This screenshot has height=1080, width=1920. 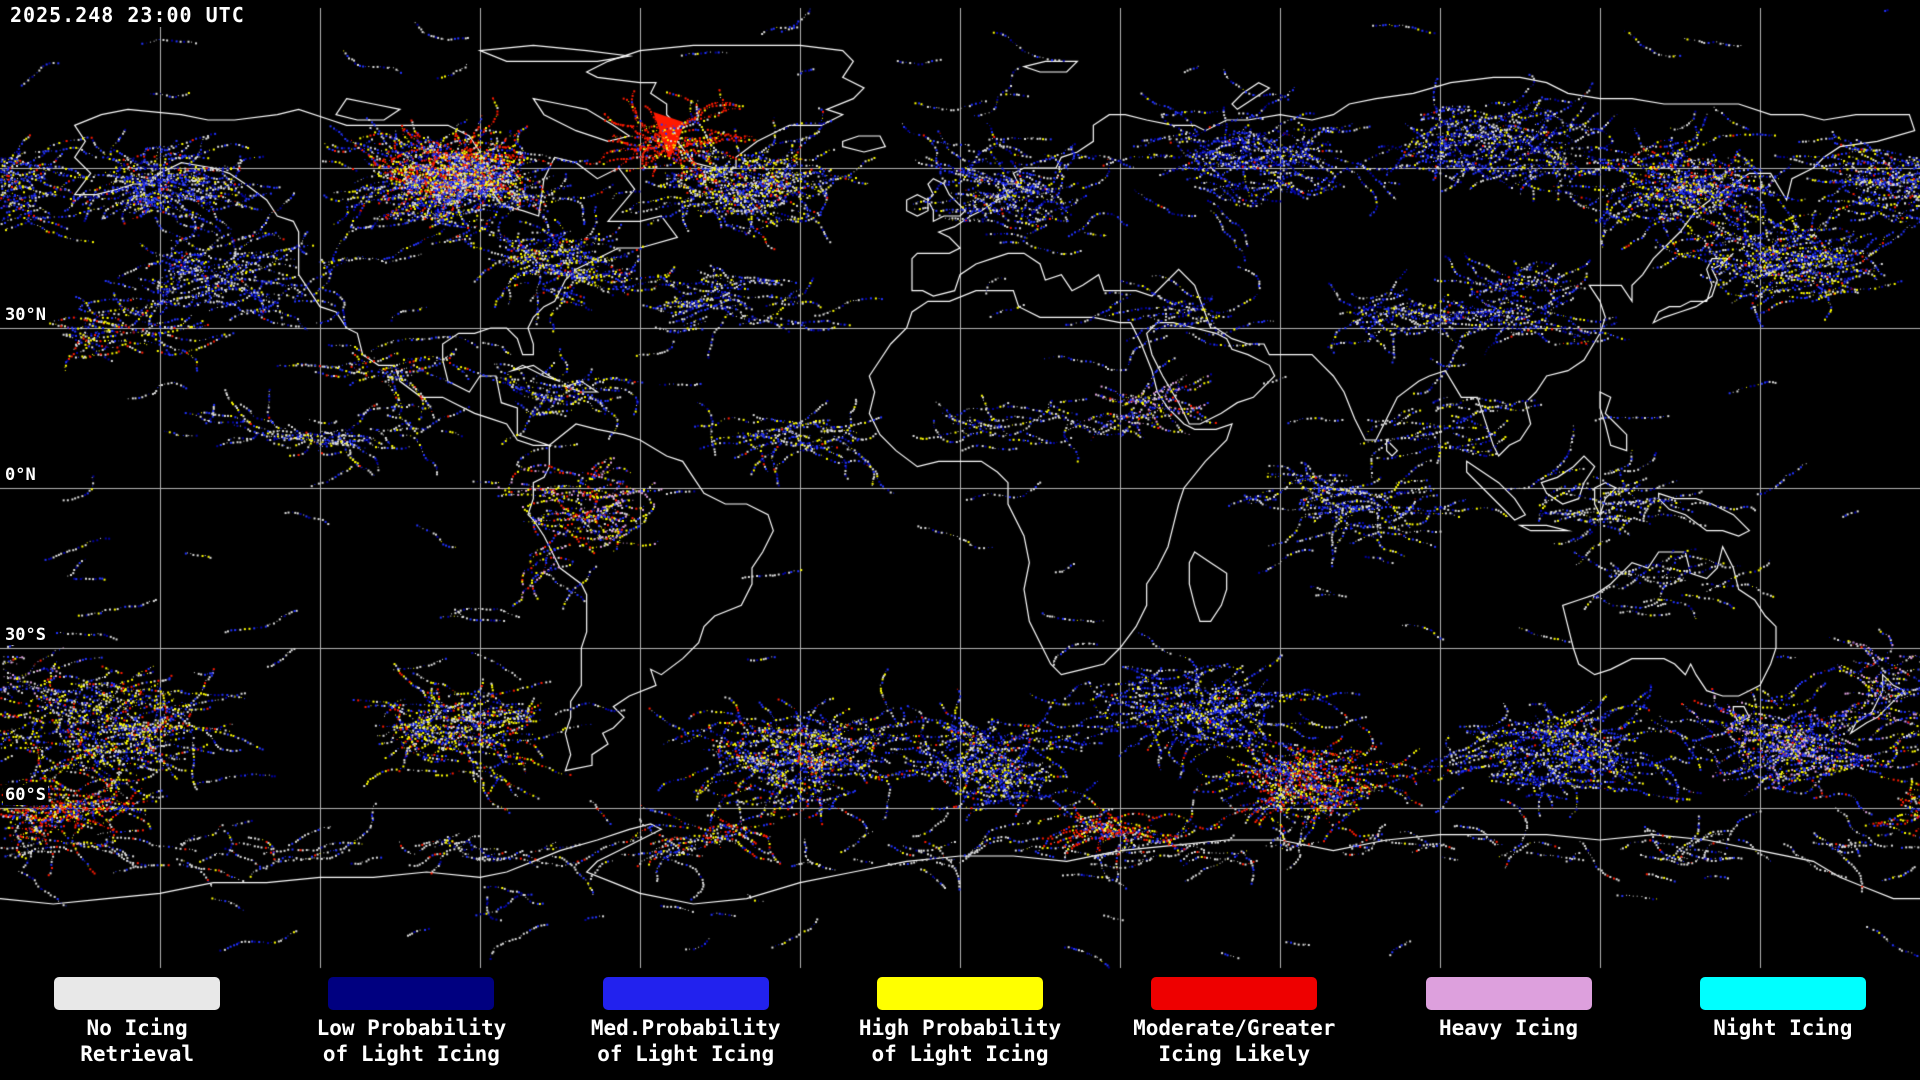 What do you see at coordinates (1508, 993) in the screenshot?
I see `legend-swatch-heavy-icing` at bounding box center [1508, 993].